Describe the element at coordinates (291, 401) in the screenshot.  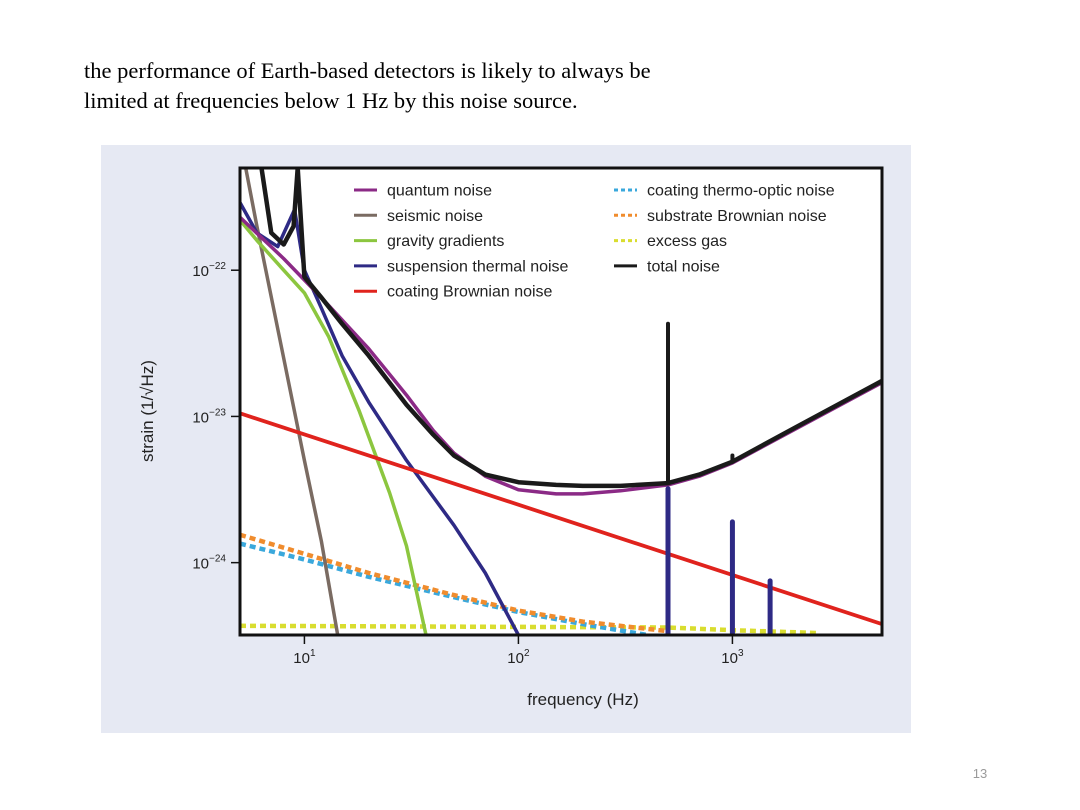
I see `series-line-seismic-noise` at that location.